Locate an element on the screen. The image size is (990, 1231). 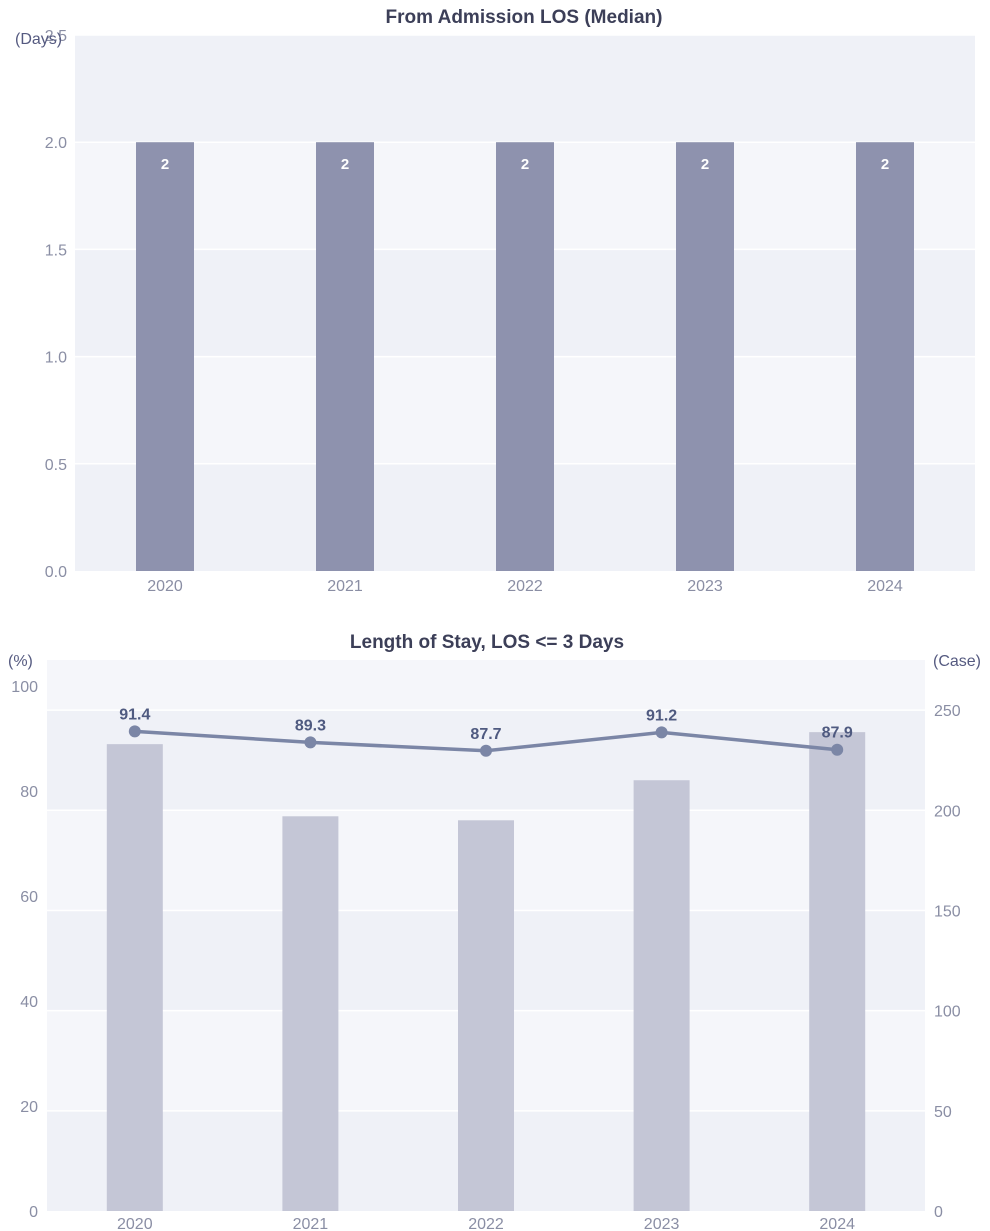
left-y-axis-unit: (%) is located at coordinates (20, 661).